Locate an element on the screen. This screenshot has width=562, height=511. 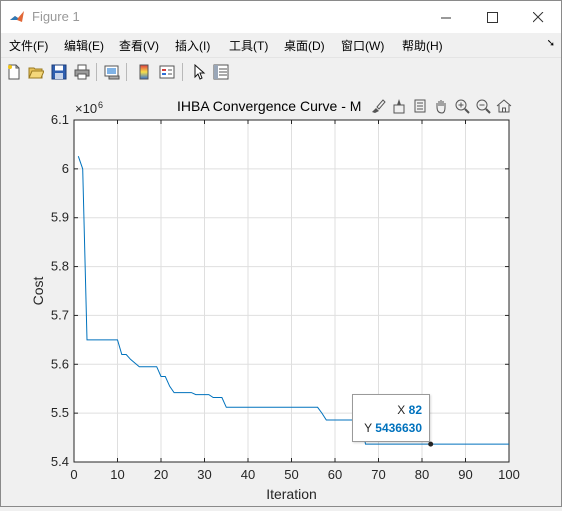
x-tick-label: 60 is located at coordinates (335, 474).